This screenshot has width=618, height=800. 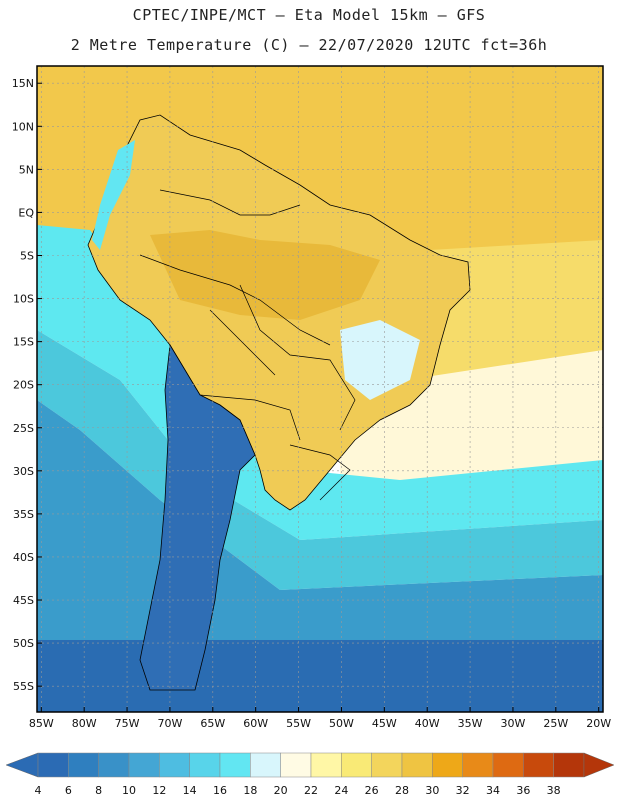 What do you see at coordinates (41, 723) in the screenshot?
I see `lon-label: 85W` at bounding box center [41, 723].